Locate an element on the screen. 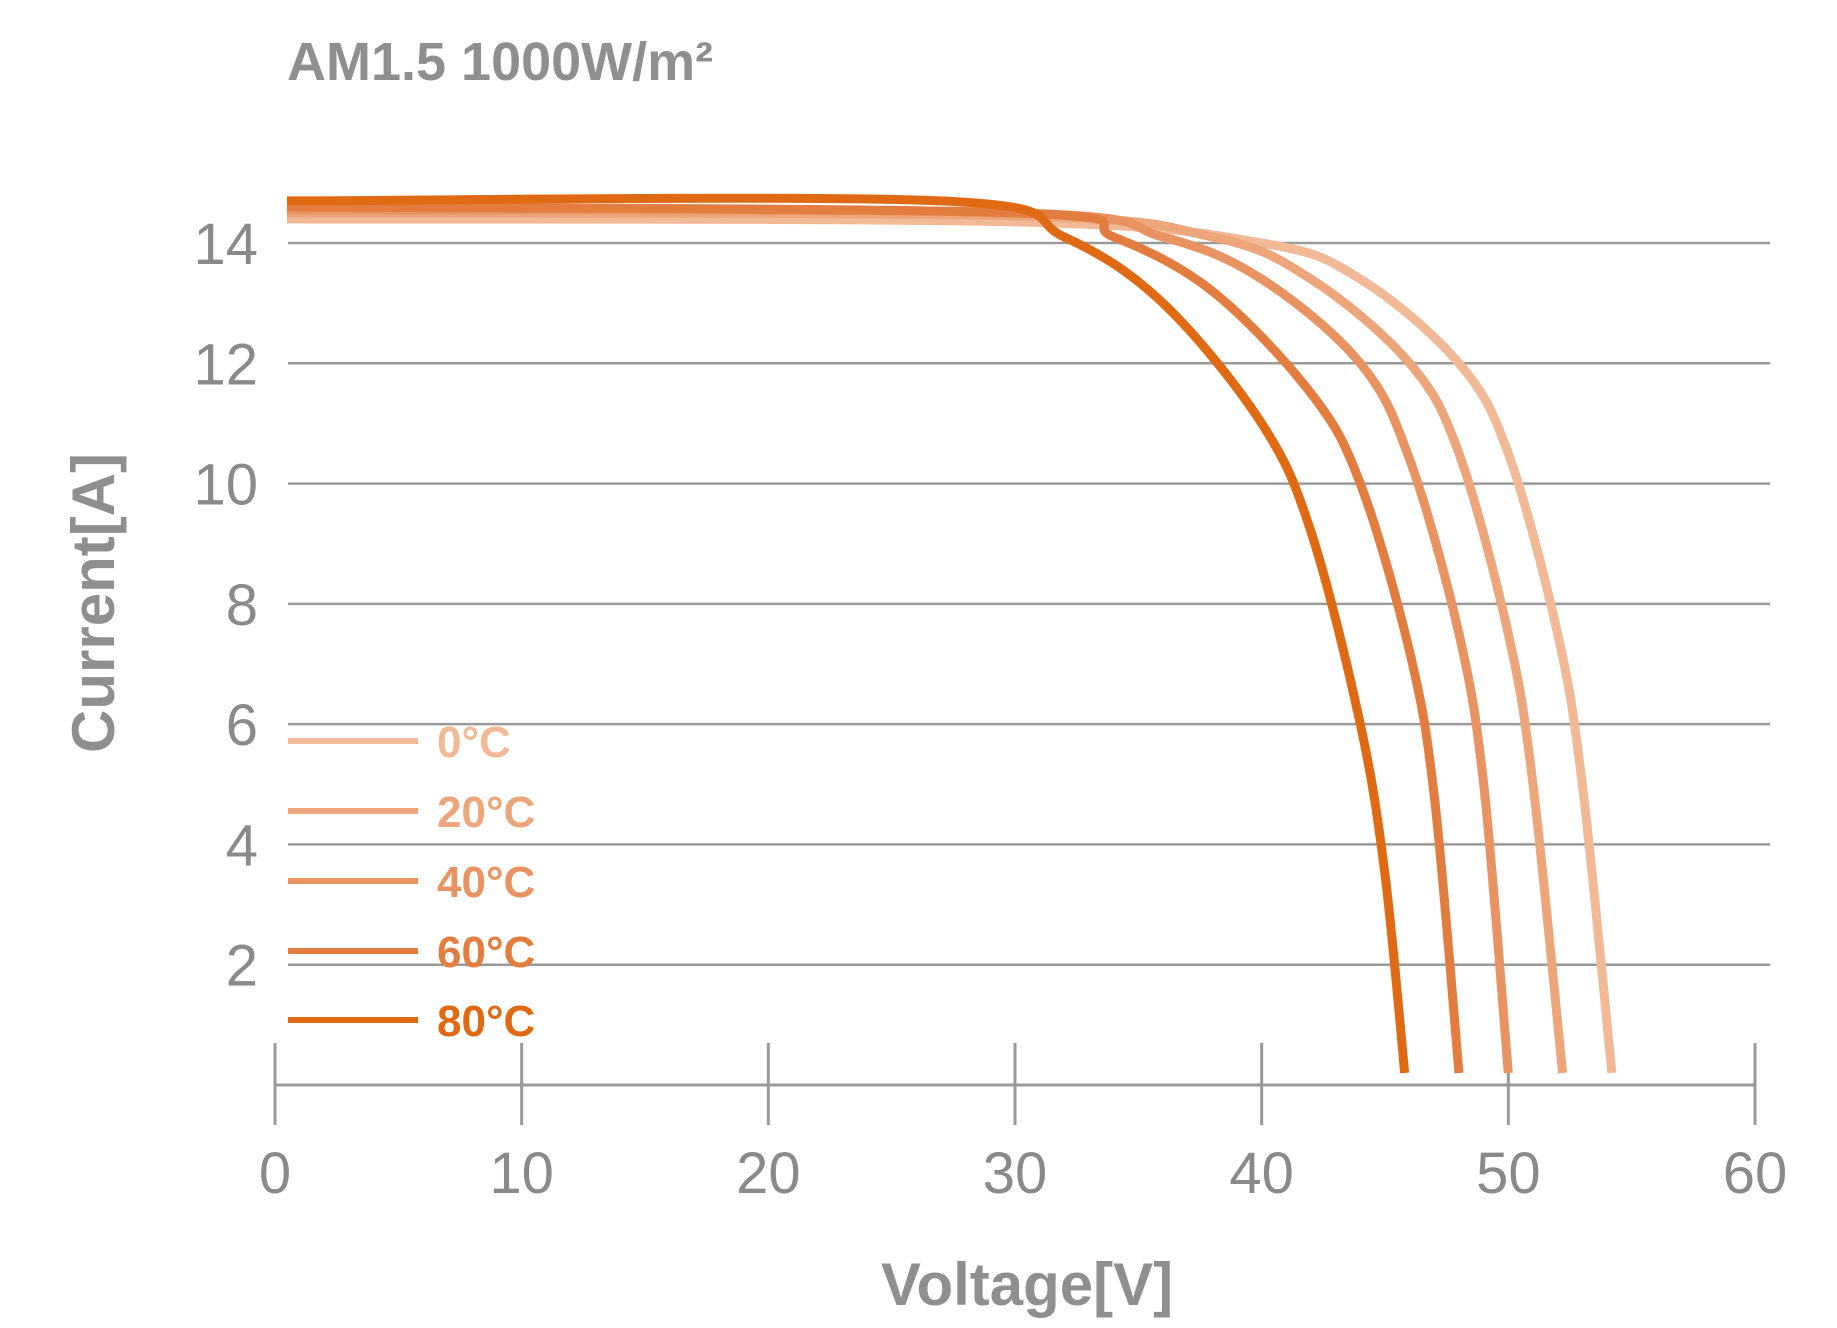 This screenshot has width=1837, height=1328. y-tick-label-2: 2 is located at coordinates (242, 966).